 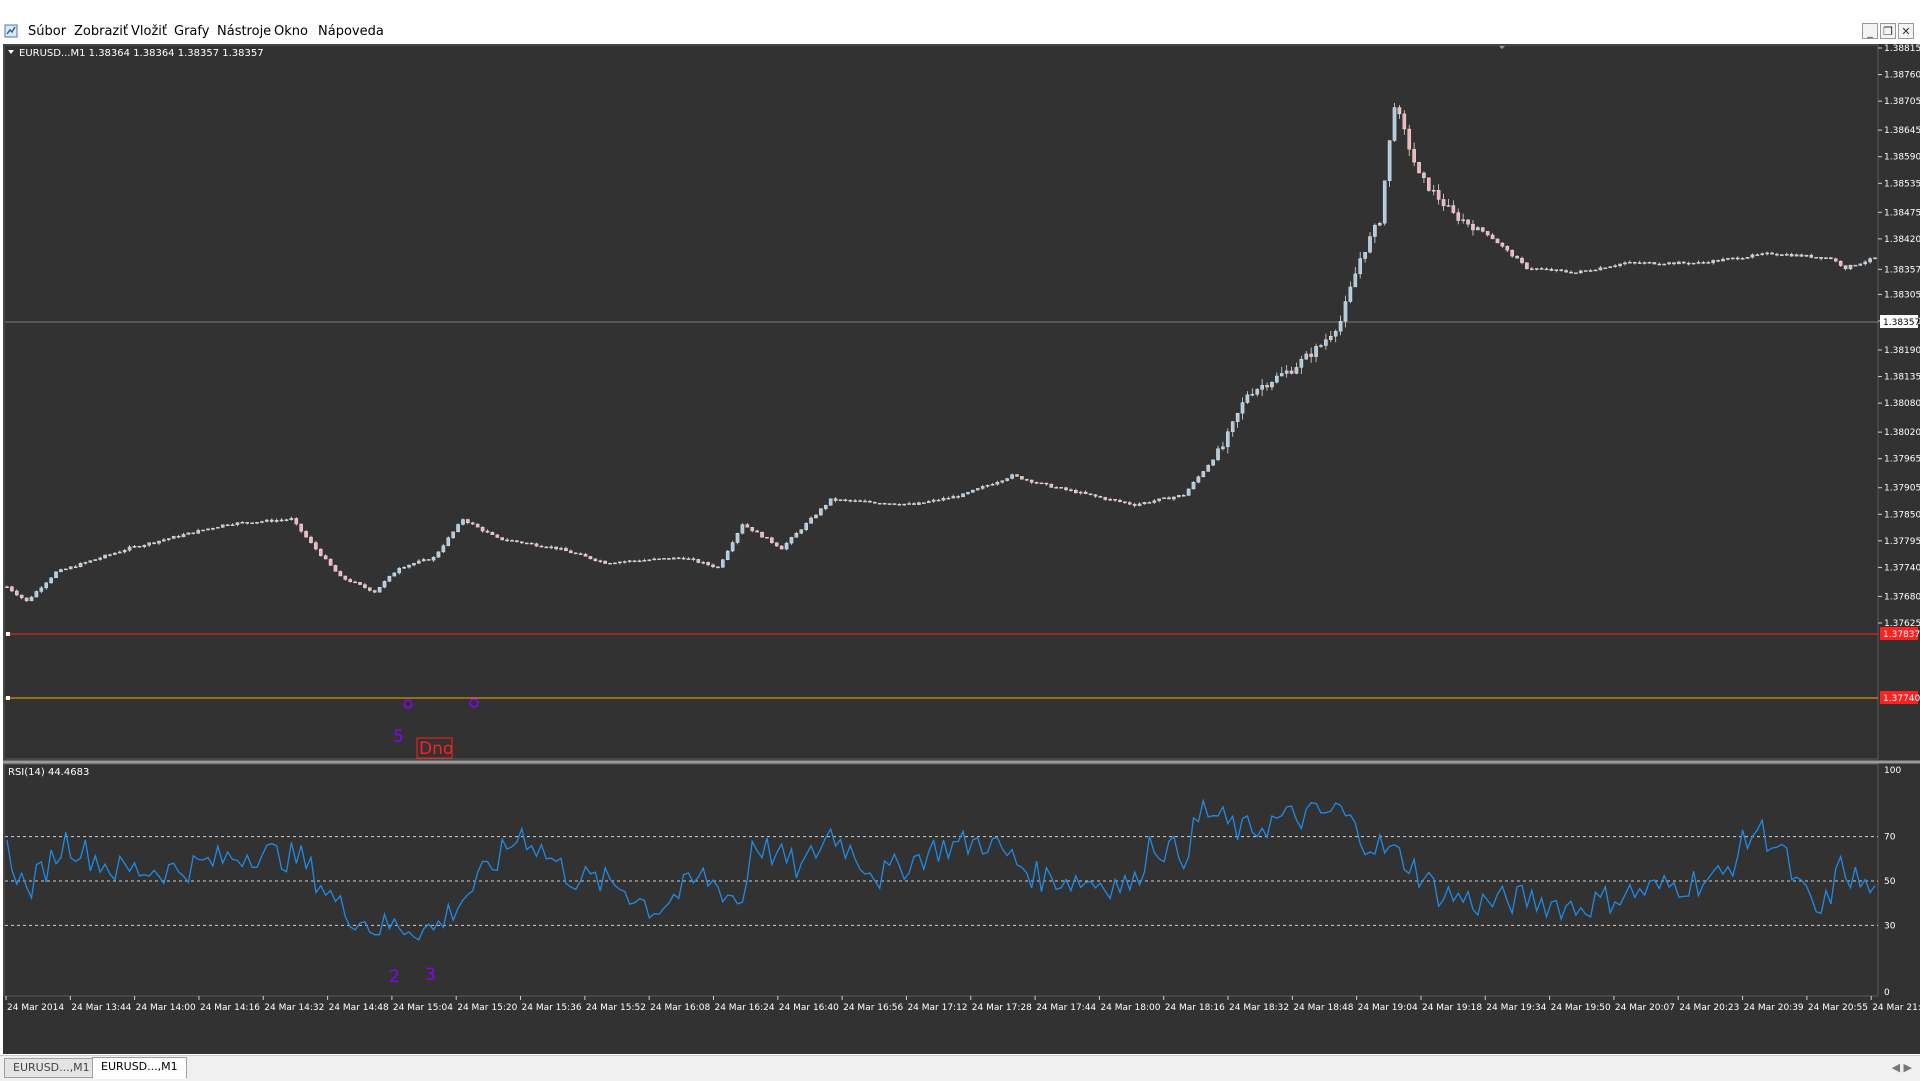 I want to click on menu-tools: Nástroje, so click(x=244, y=31).